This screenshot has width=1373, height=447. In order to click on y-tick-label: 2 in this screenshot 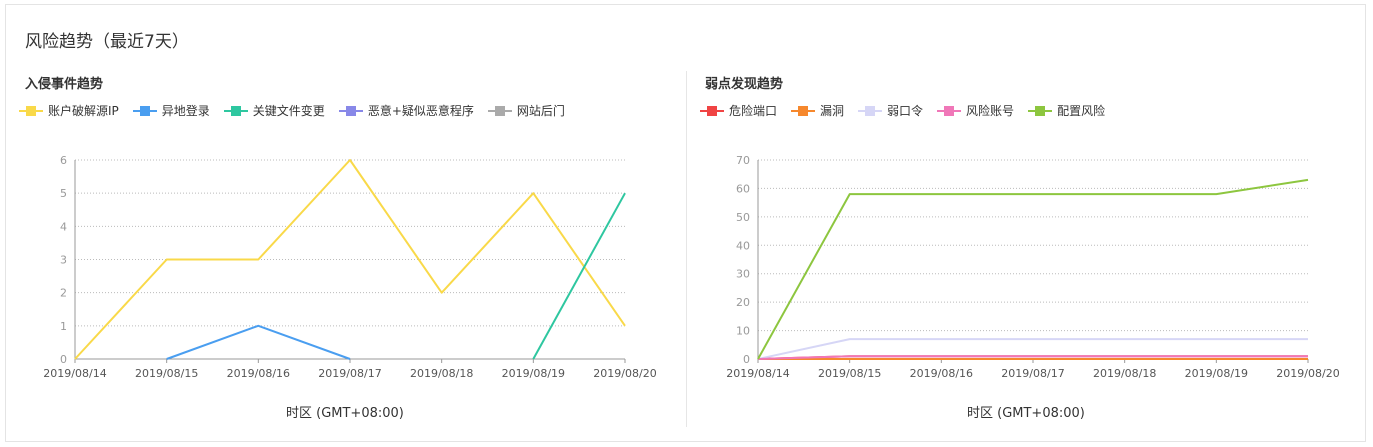, I will do `click(63, 293)`.